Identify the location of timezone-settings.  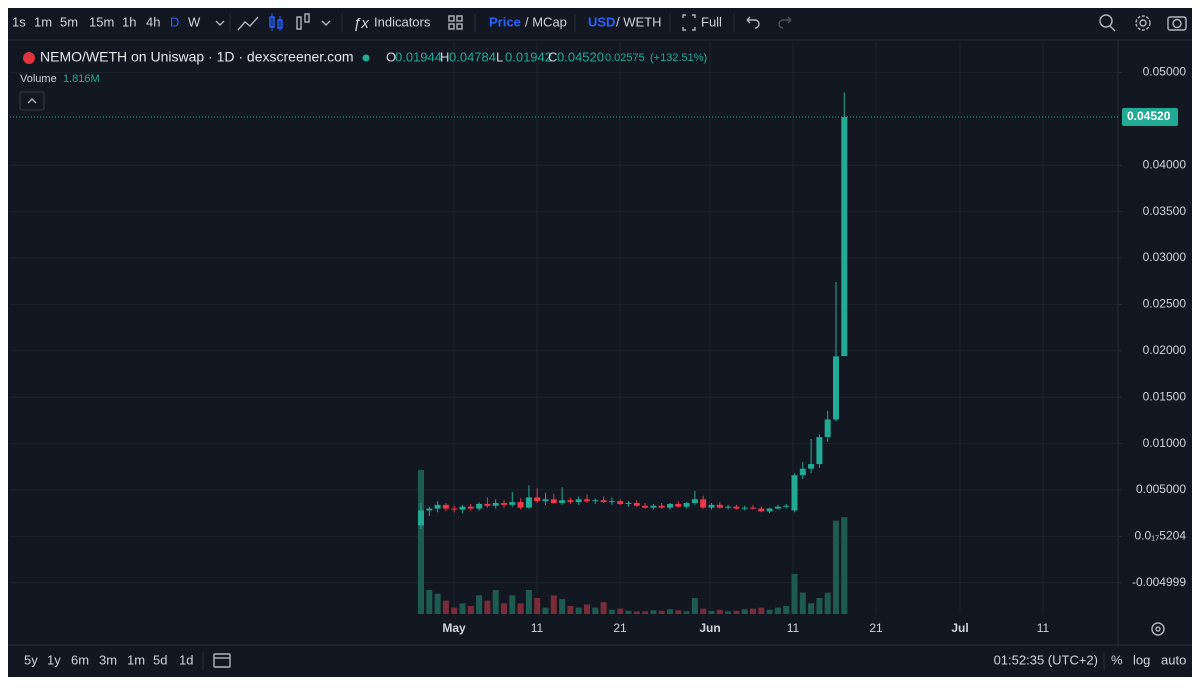
(1158, 629).